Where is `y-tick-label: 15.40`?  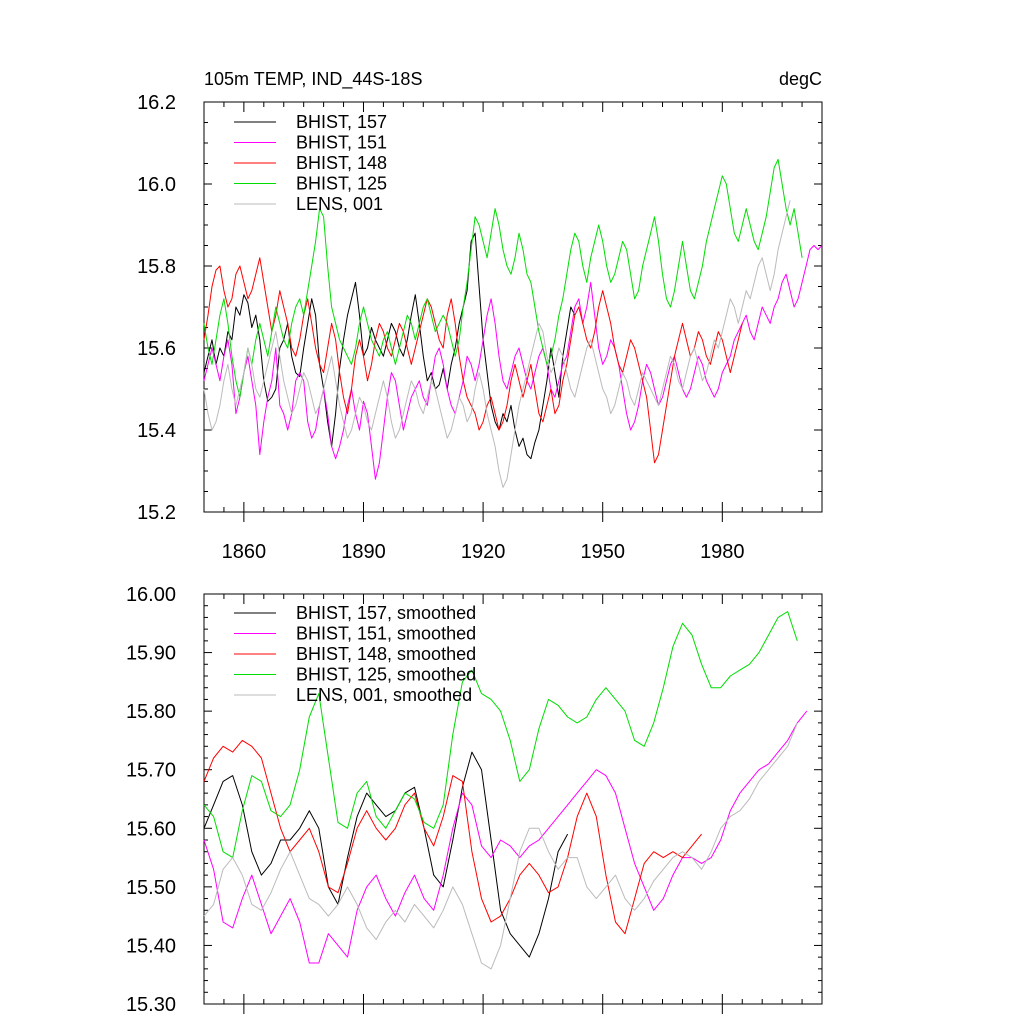 y-tick-label: 15.40 is located at coordinates (151, 946).